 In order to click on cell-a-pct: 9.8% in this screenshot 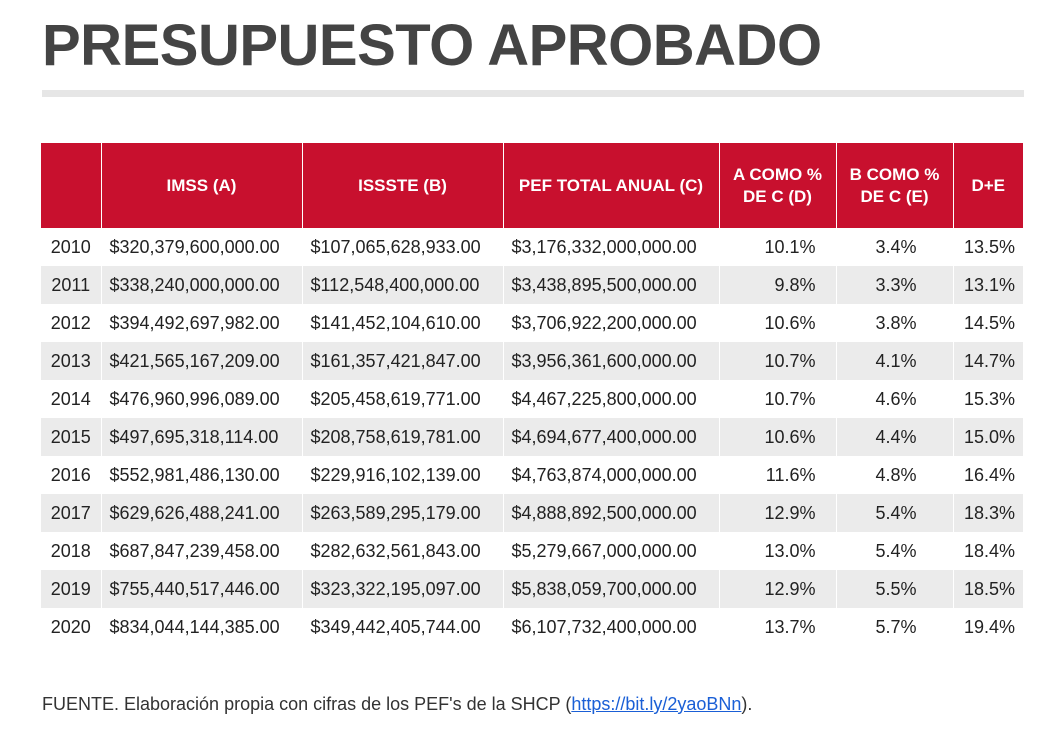, I will do `click(777, 285)`.